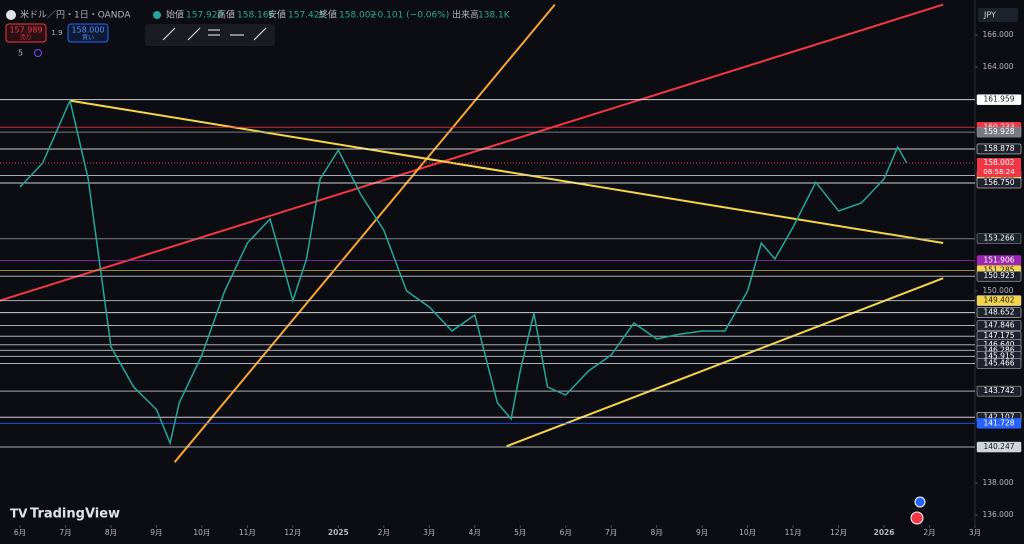 The image size is (1024, 544). What do you see at coordinates (520, 532) in the screenshot?
I see `x-tick-label: 5月` at bounding box center [520, 532].